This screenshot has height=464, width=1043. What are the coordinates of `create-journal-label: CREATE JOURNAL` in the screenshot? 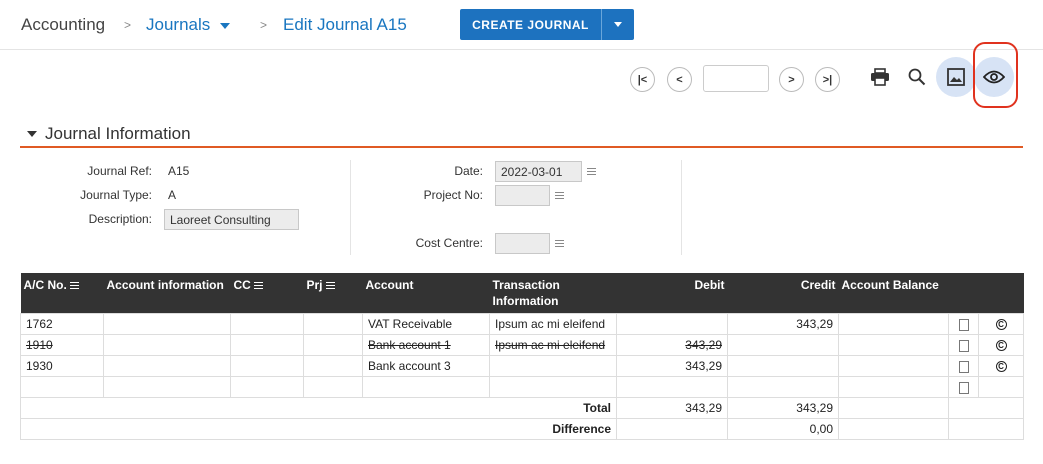 It's located at (531, 24).